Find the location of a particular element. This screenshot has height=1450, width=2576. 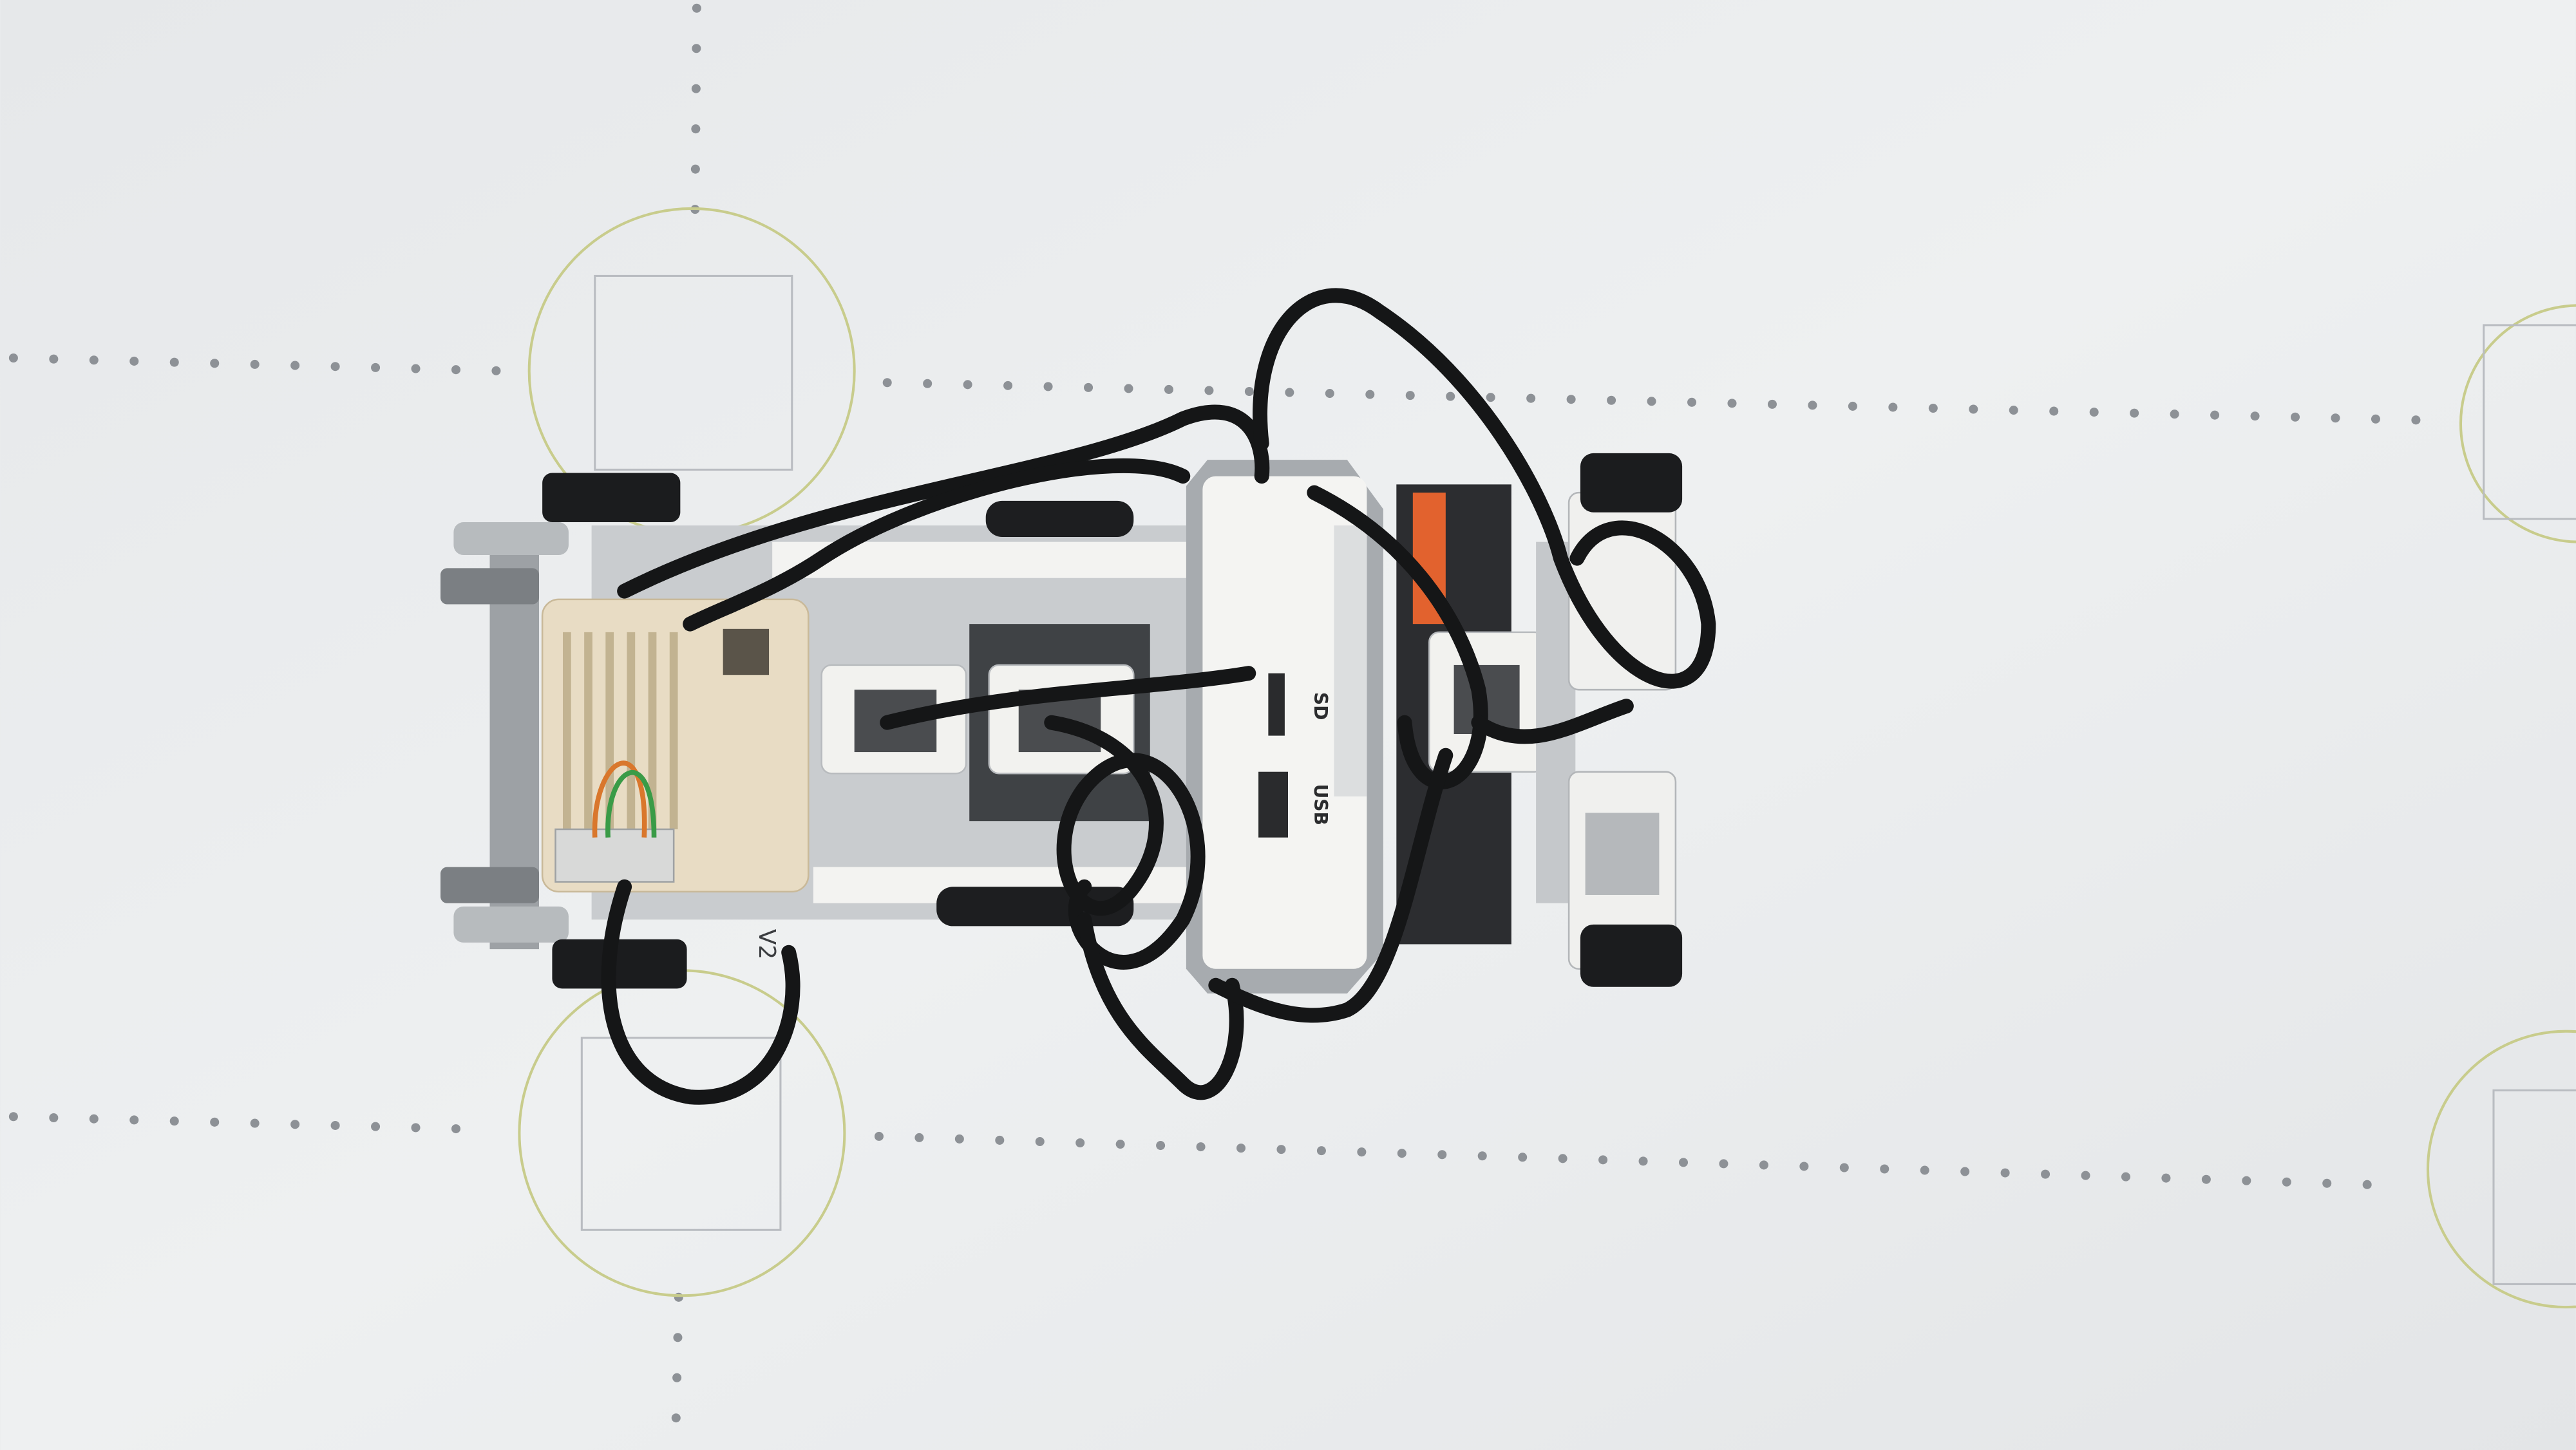

usb-label: USB is located at coordinates (1320, 804).